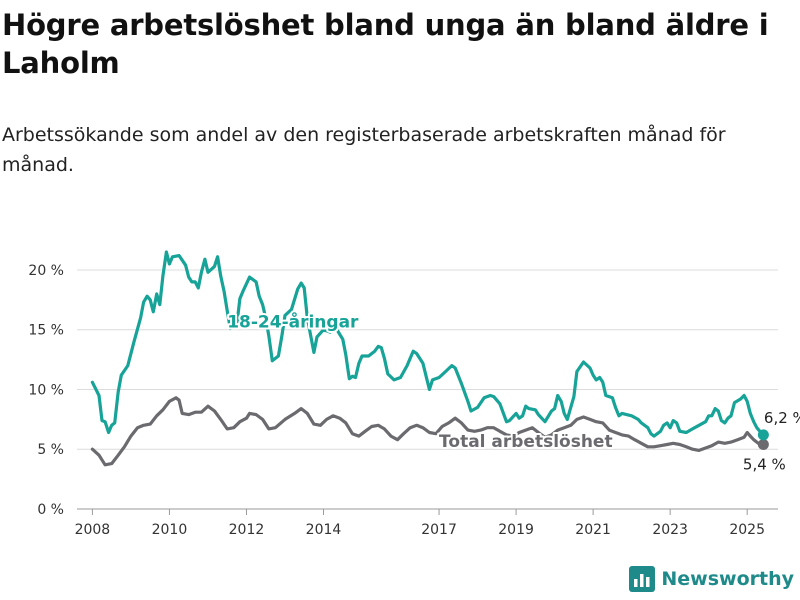 The width and height of the screenshot is (800, 600). What do you see at coordinates (764, 464) in the screenshot?
I see `end-value-label-total: 5,4 %` at bounding box center [764, 464].